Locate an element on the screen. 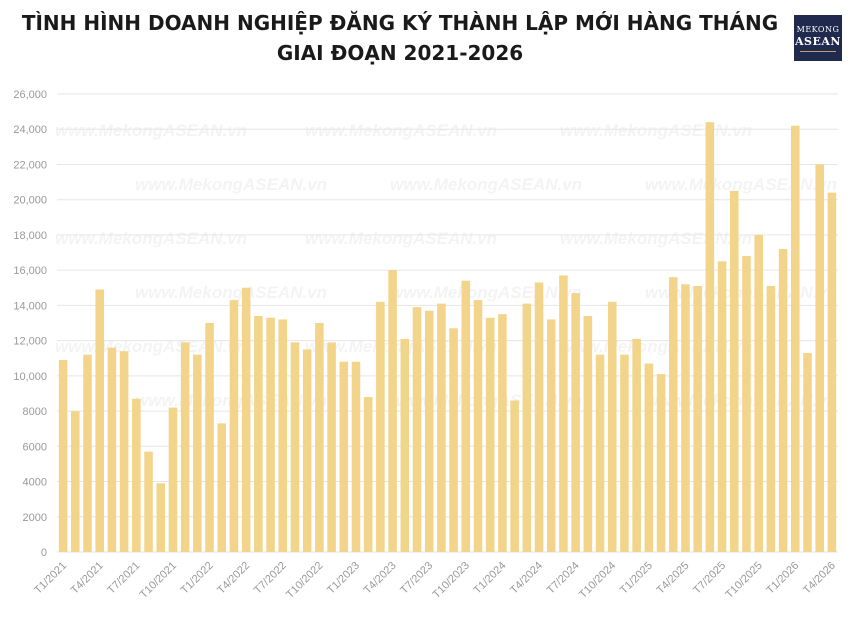 Image resolution: width=850 pixels, height=617 pixels. x-tick-label-8: T1/2023 is located at coordinates (343, 578).